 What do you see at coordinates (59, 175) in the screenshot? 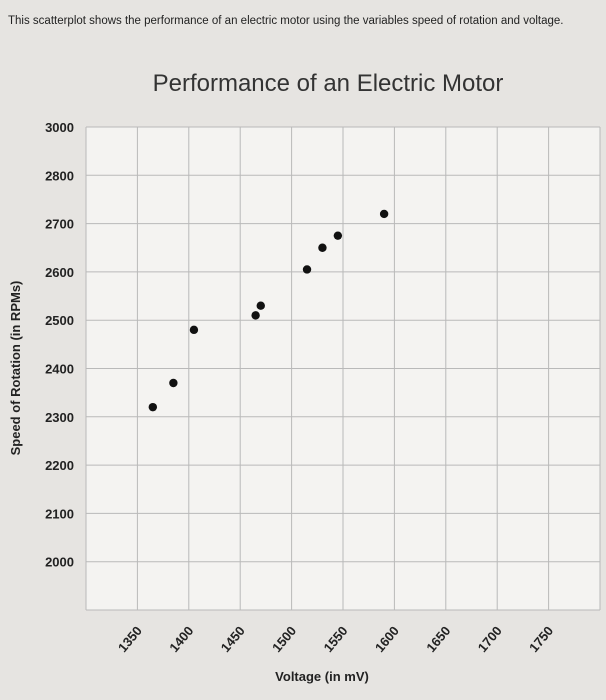
I see `y-tick-label: 2800` at bounding box center [59, 175].